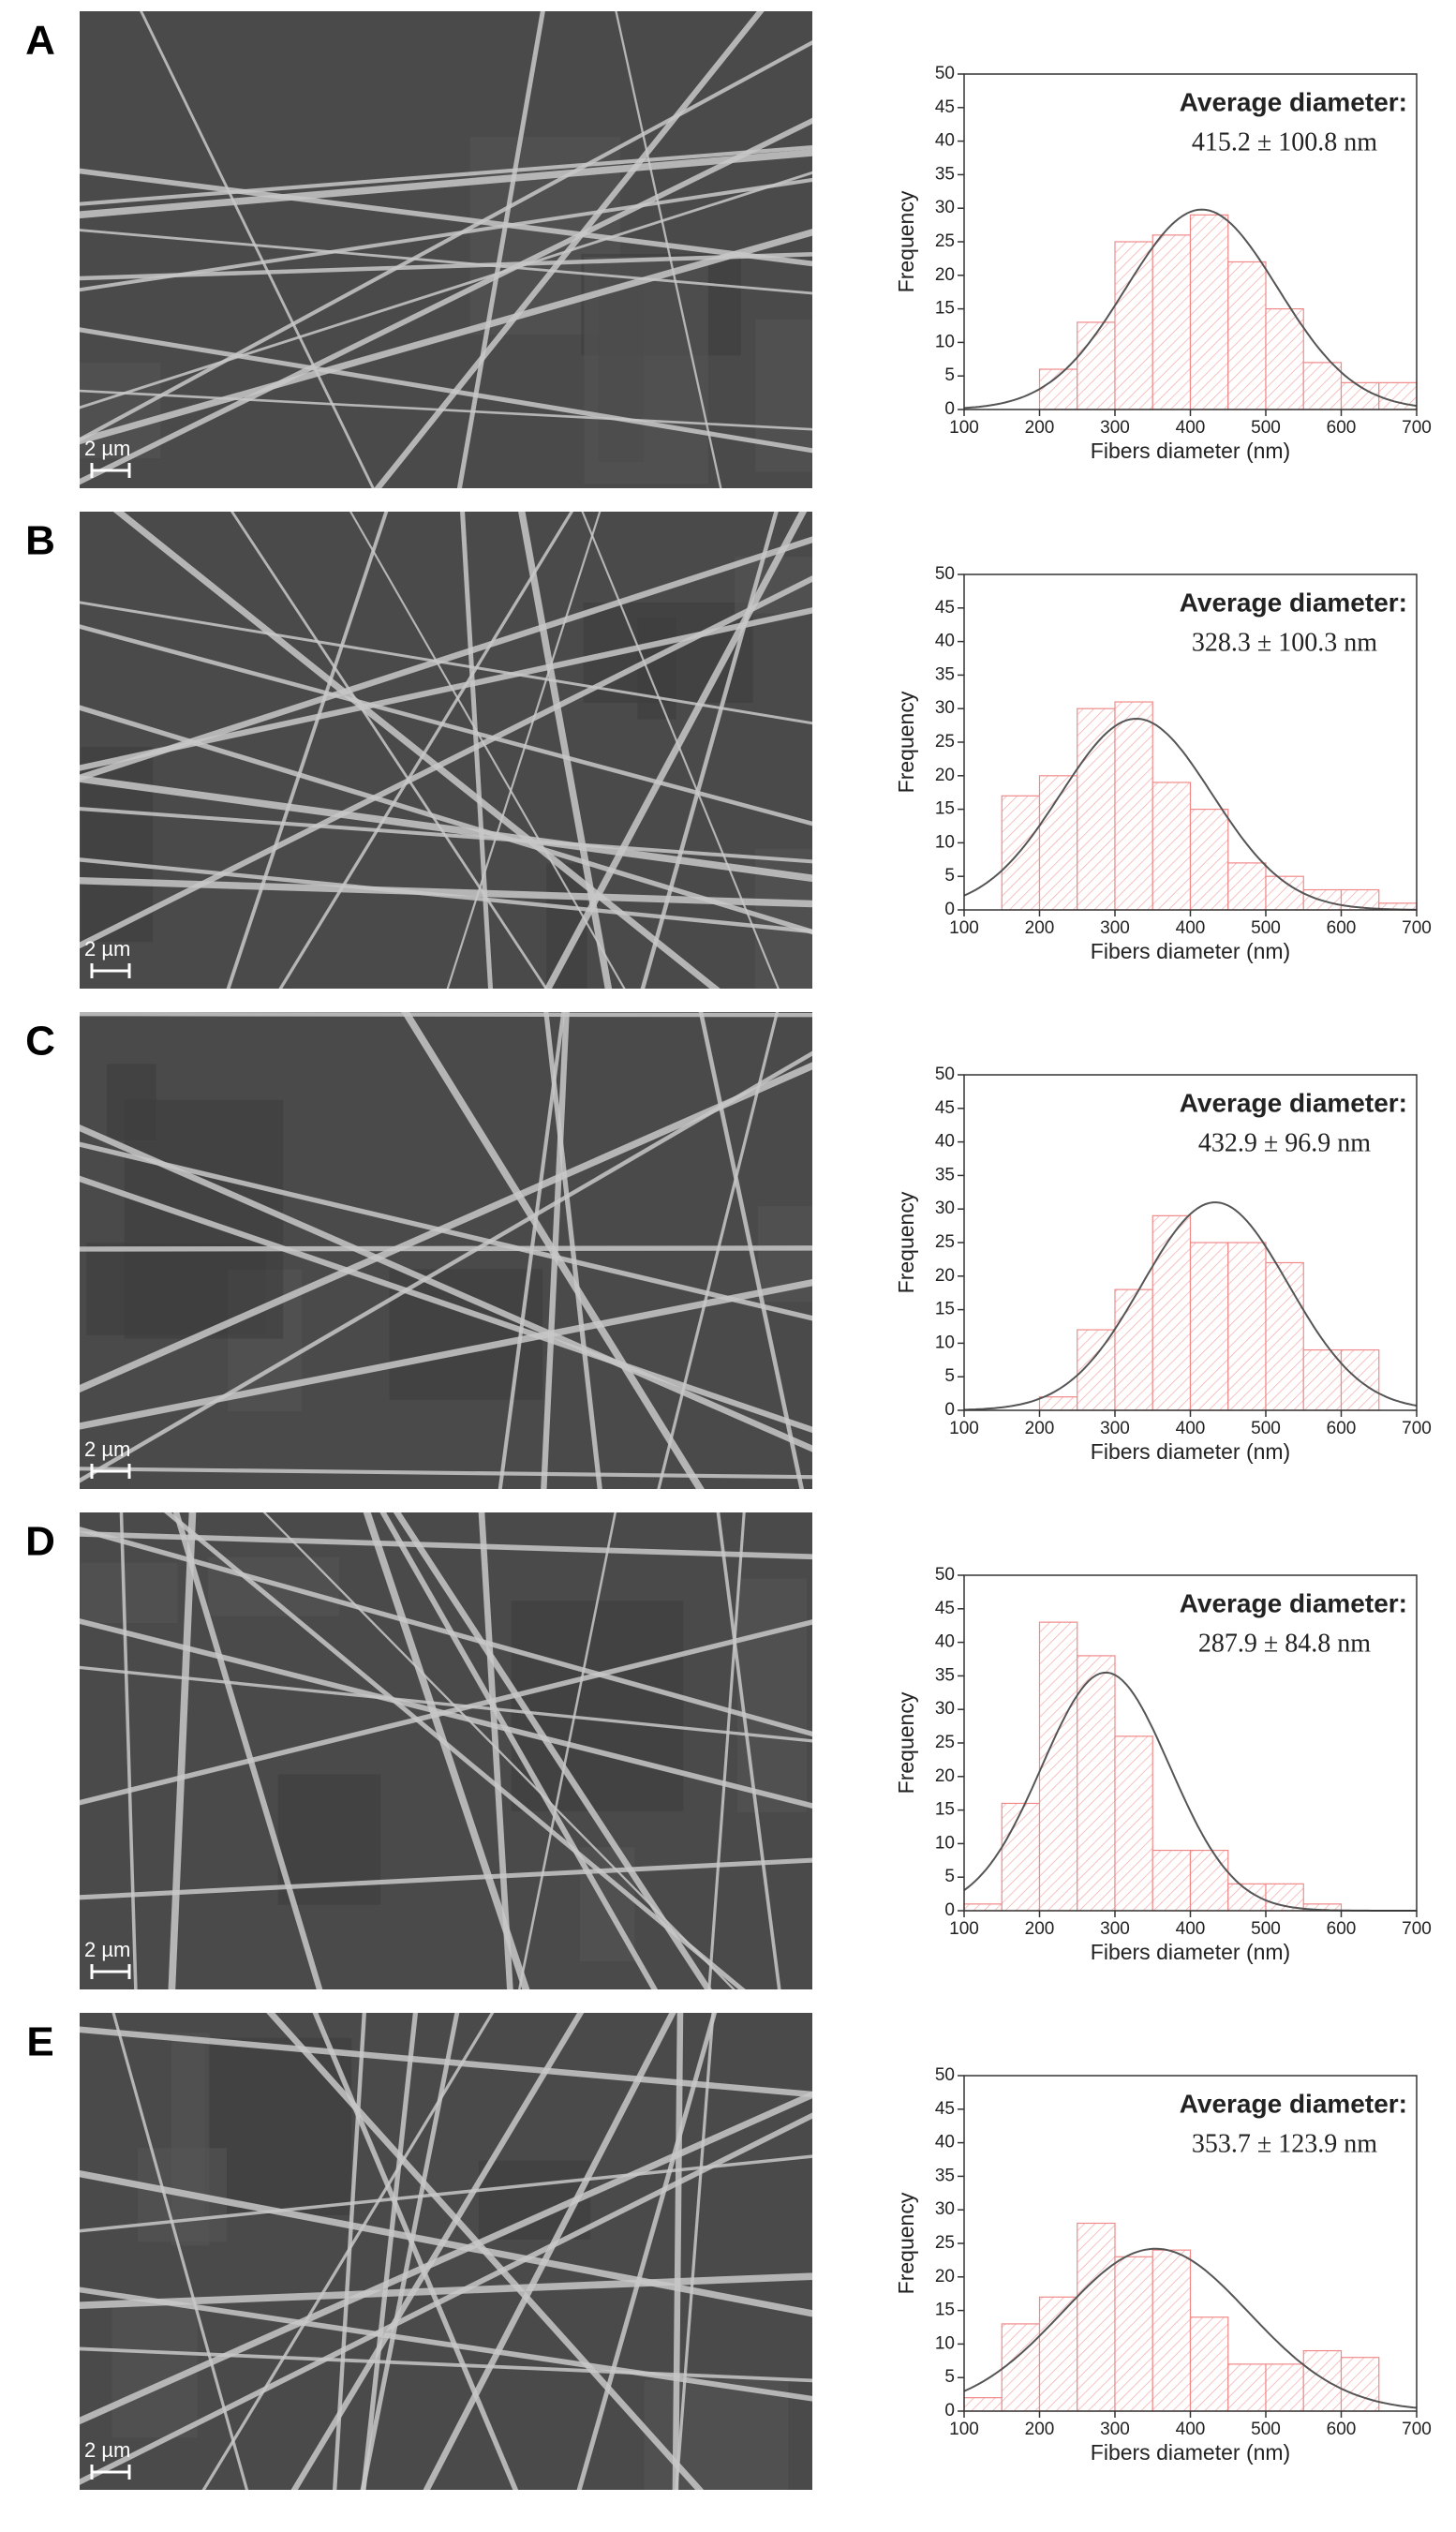  Describe the element at coordinates (1284, 1643) in the screenshot. I see `annotation-value: 287.9 ± 84.8 nm` at that location.